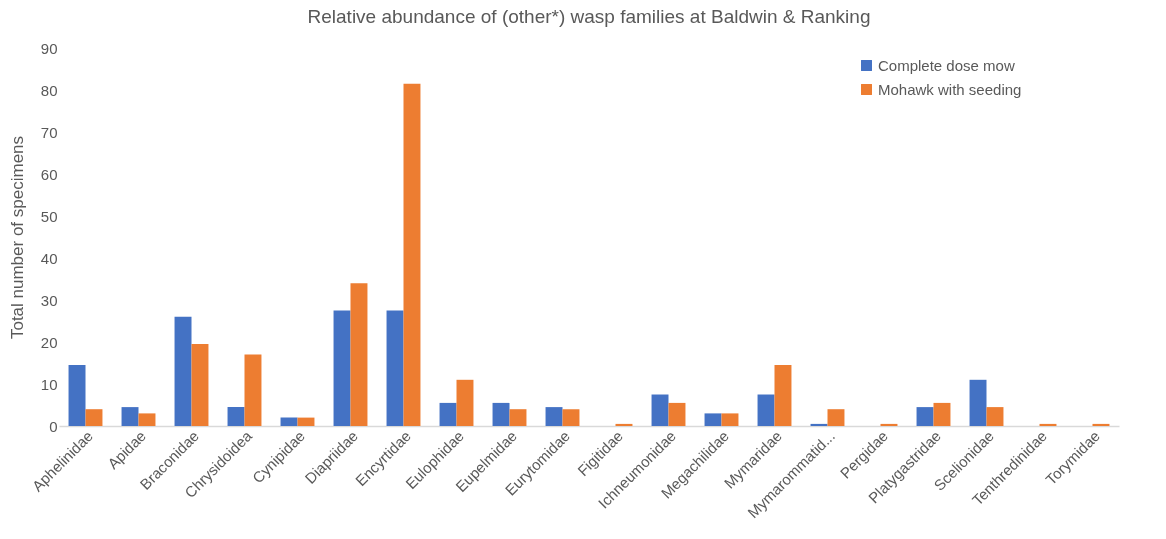 The image size is (1166, 539). What do you see at coordinates (49, 300) in the screenshot?
I see `y-tick-label: 30` at bounding box center [49, 300].